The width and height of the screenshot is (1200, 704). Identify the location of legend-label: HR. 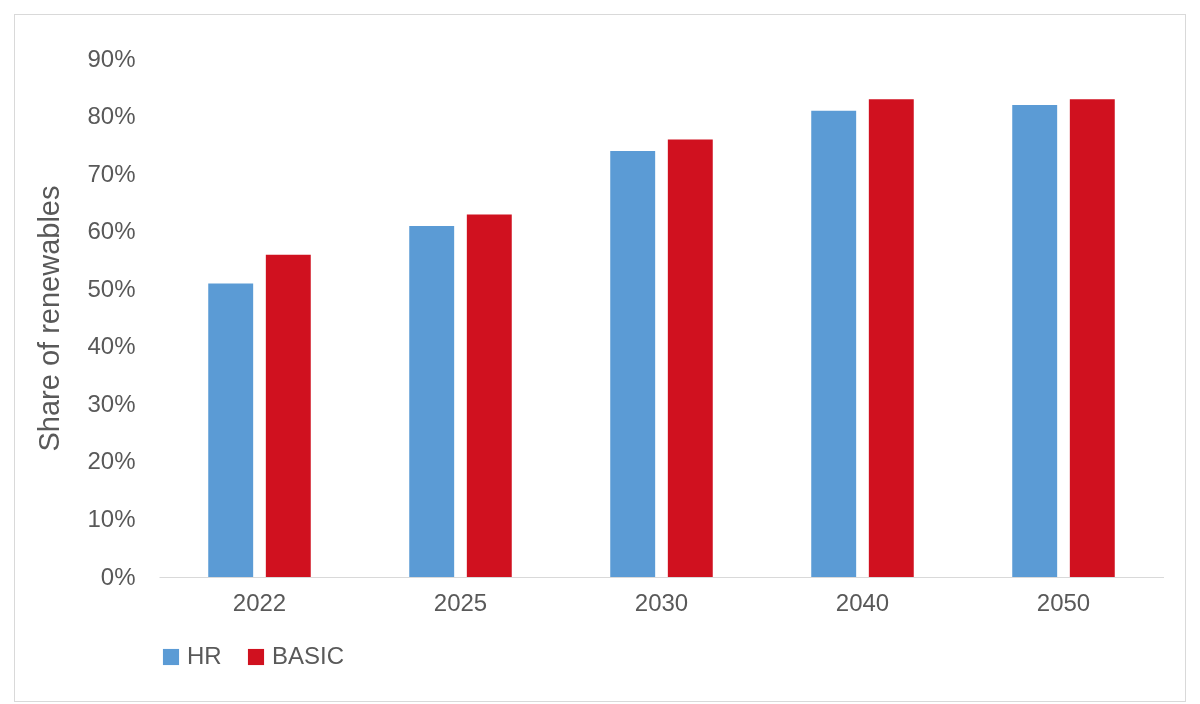
(204, 655).